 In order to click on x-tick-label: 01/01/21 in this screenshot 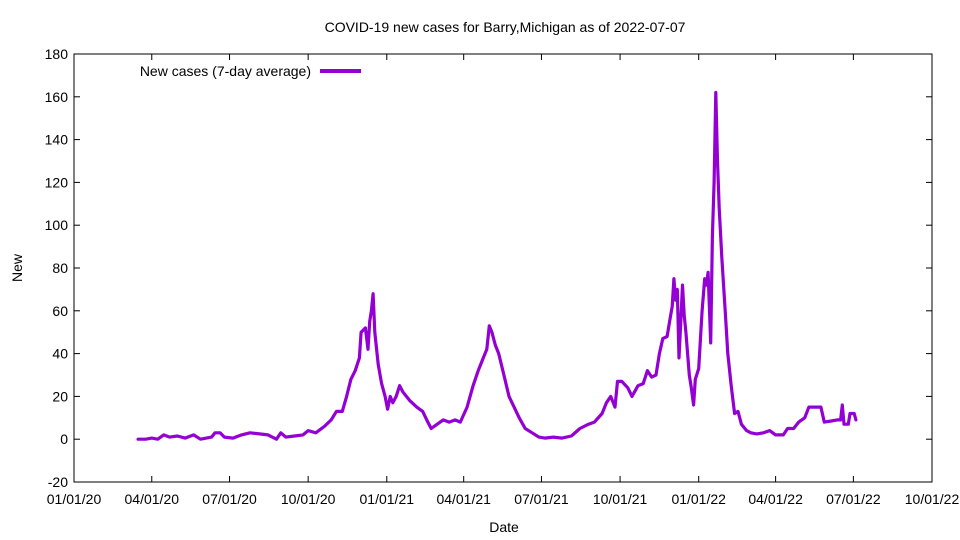, I will do `click(387, 499)`.